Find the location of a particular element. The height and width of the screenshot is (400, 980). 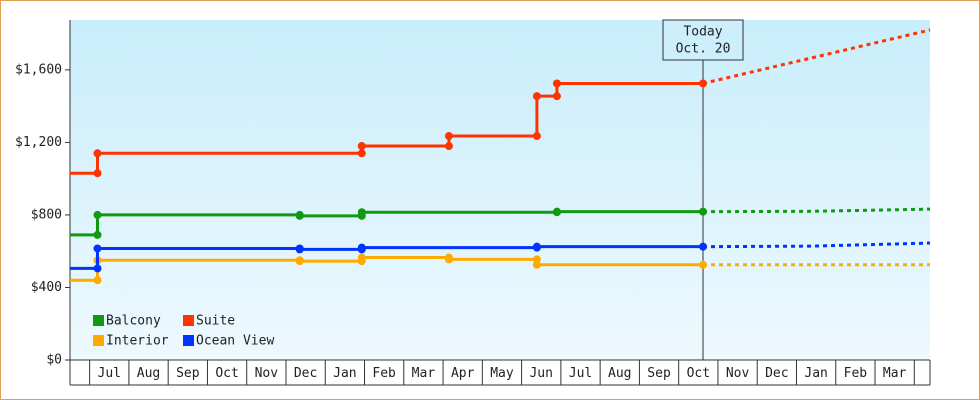

y-tick-label: $0 is located at coordinates (54, 360).